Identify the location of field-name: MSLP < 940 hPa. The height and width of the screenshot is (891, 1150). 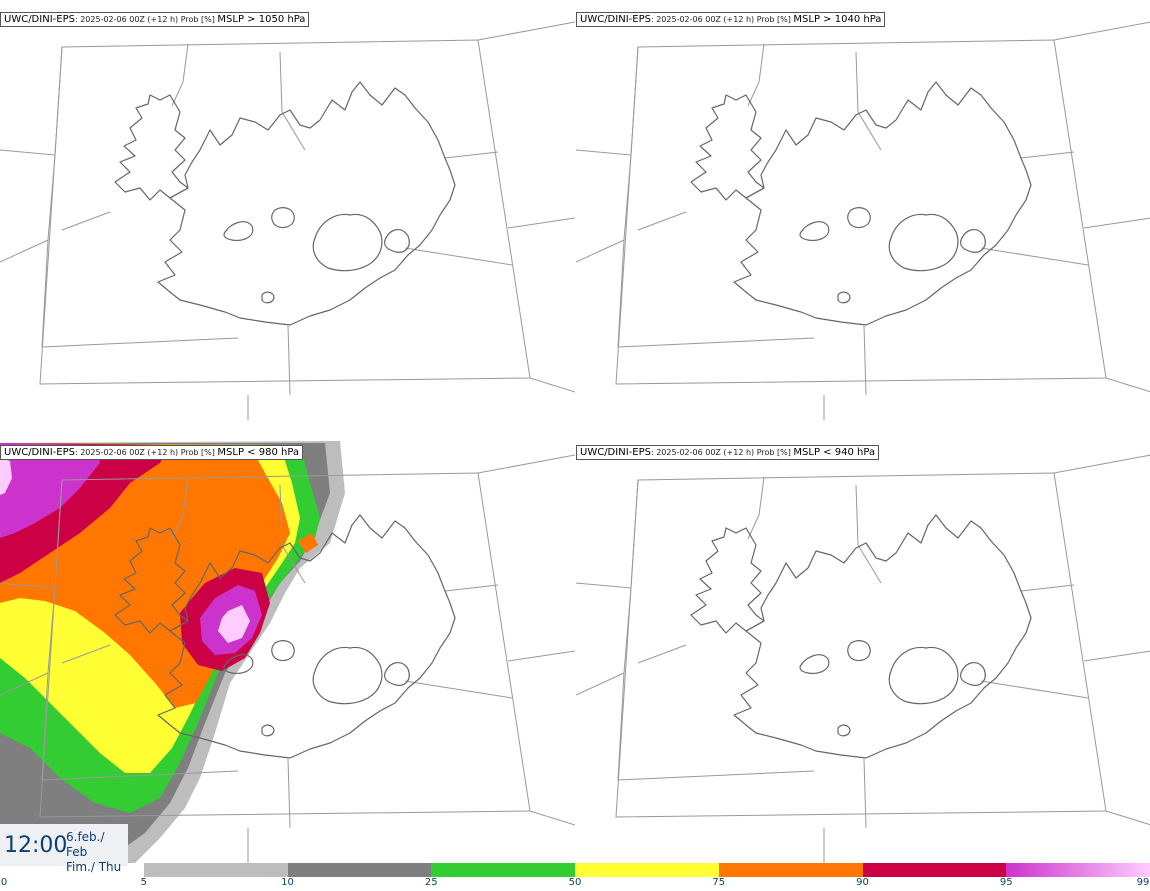
(834, 452).